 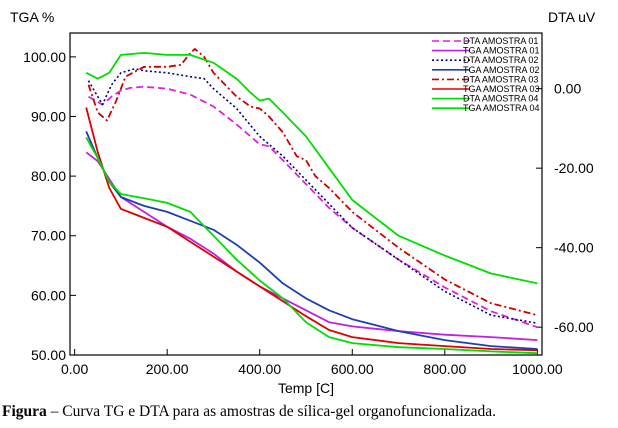 What do you see at coordinates (306, 388) in the screenshot?
I see `x-axis-label: Temp [C]` at bounding box center [306, 388].